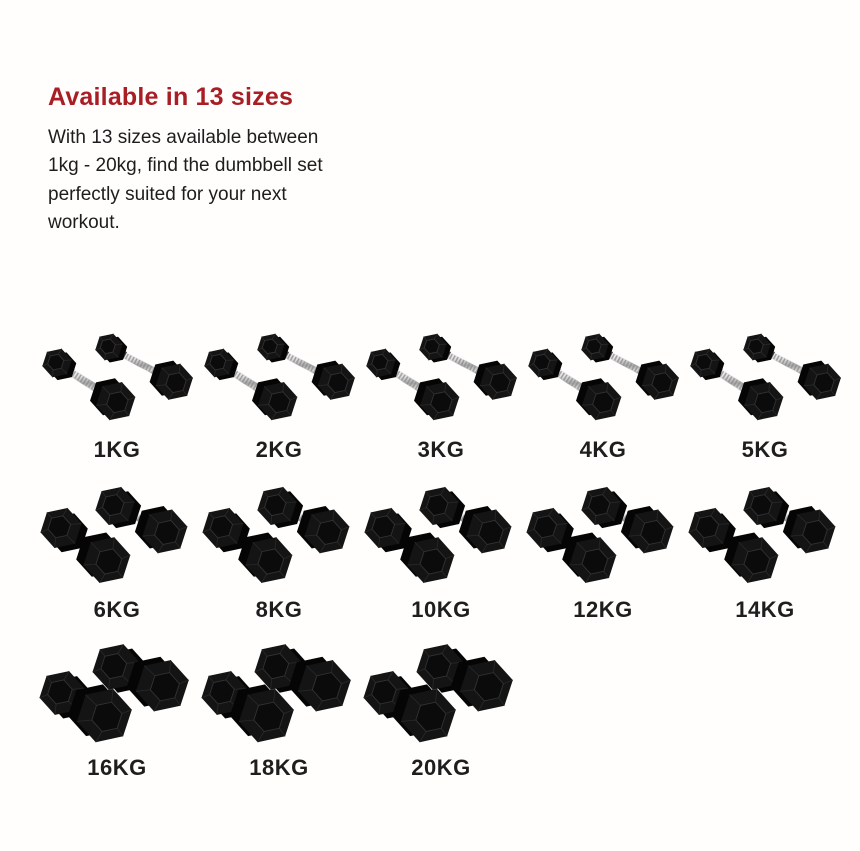  What do you see at coordinates (117, 767) in the screenshot?
I see `weight-label: 16KG` at bounding box center [117, 767].